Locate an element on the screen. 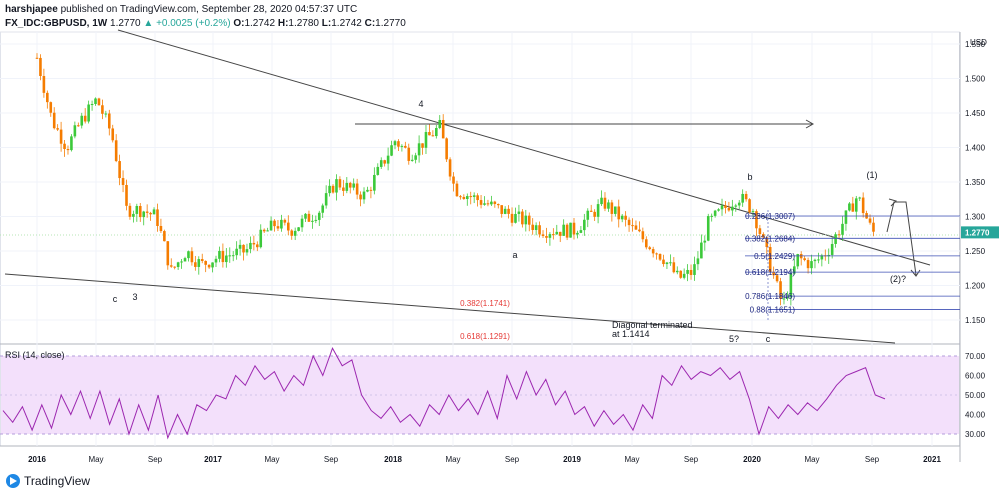  tradingview-brand: TradingView is located at coordinates (48, 481).